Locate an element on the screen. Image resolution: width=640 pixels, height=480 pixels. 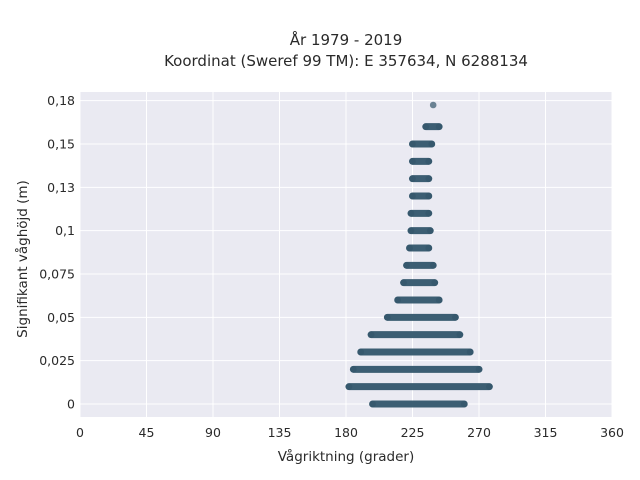
y-tick-label: 0,1 is located at coordinates (65, 230).